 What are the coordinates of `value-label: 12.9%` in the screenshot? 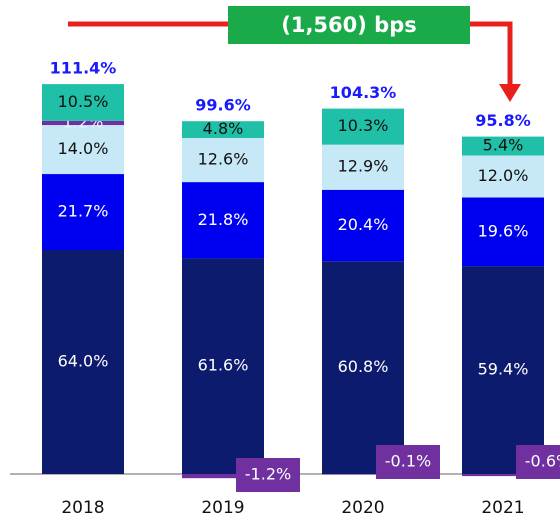 It's located at (363, 166).